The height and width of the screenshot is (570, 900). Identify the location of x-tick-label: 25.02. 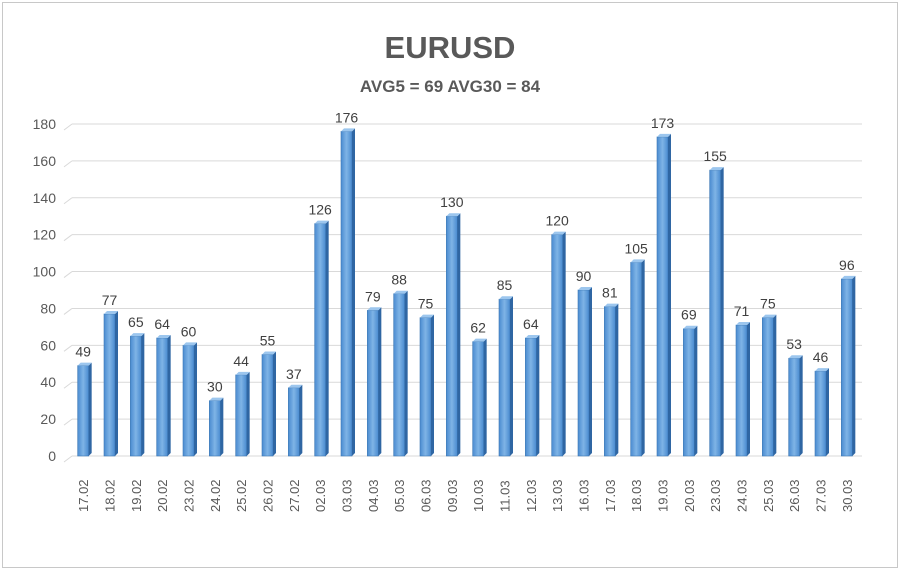
(241, 495).